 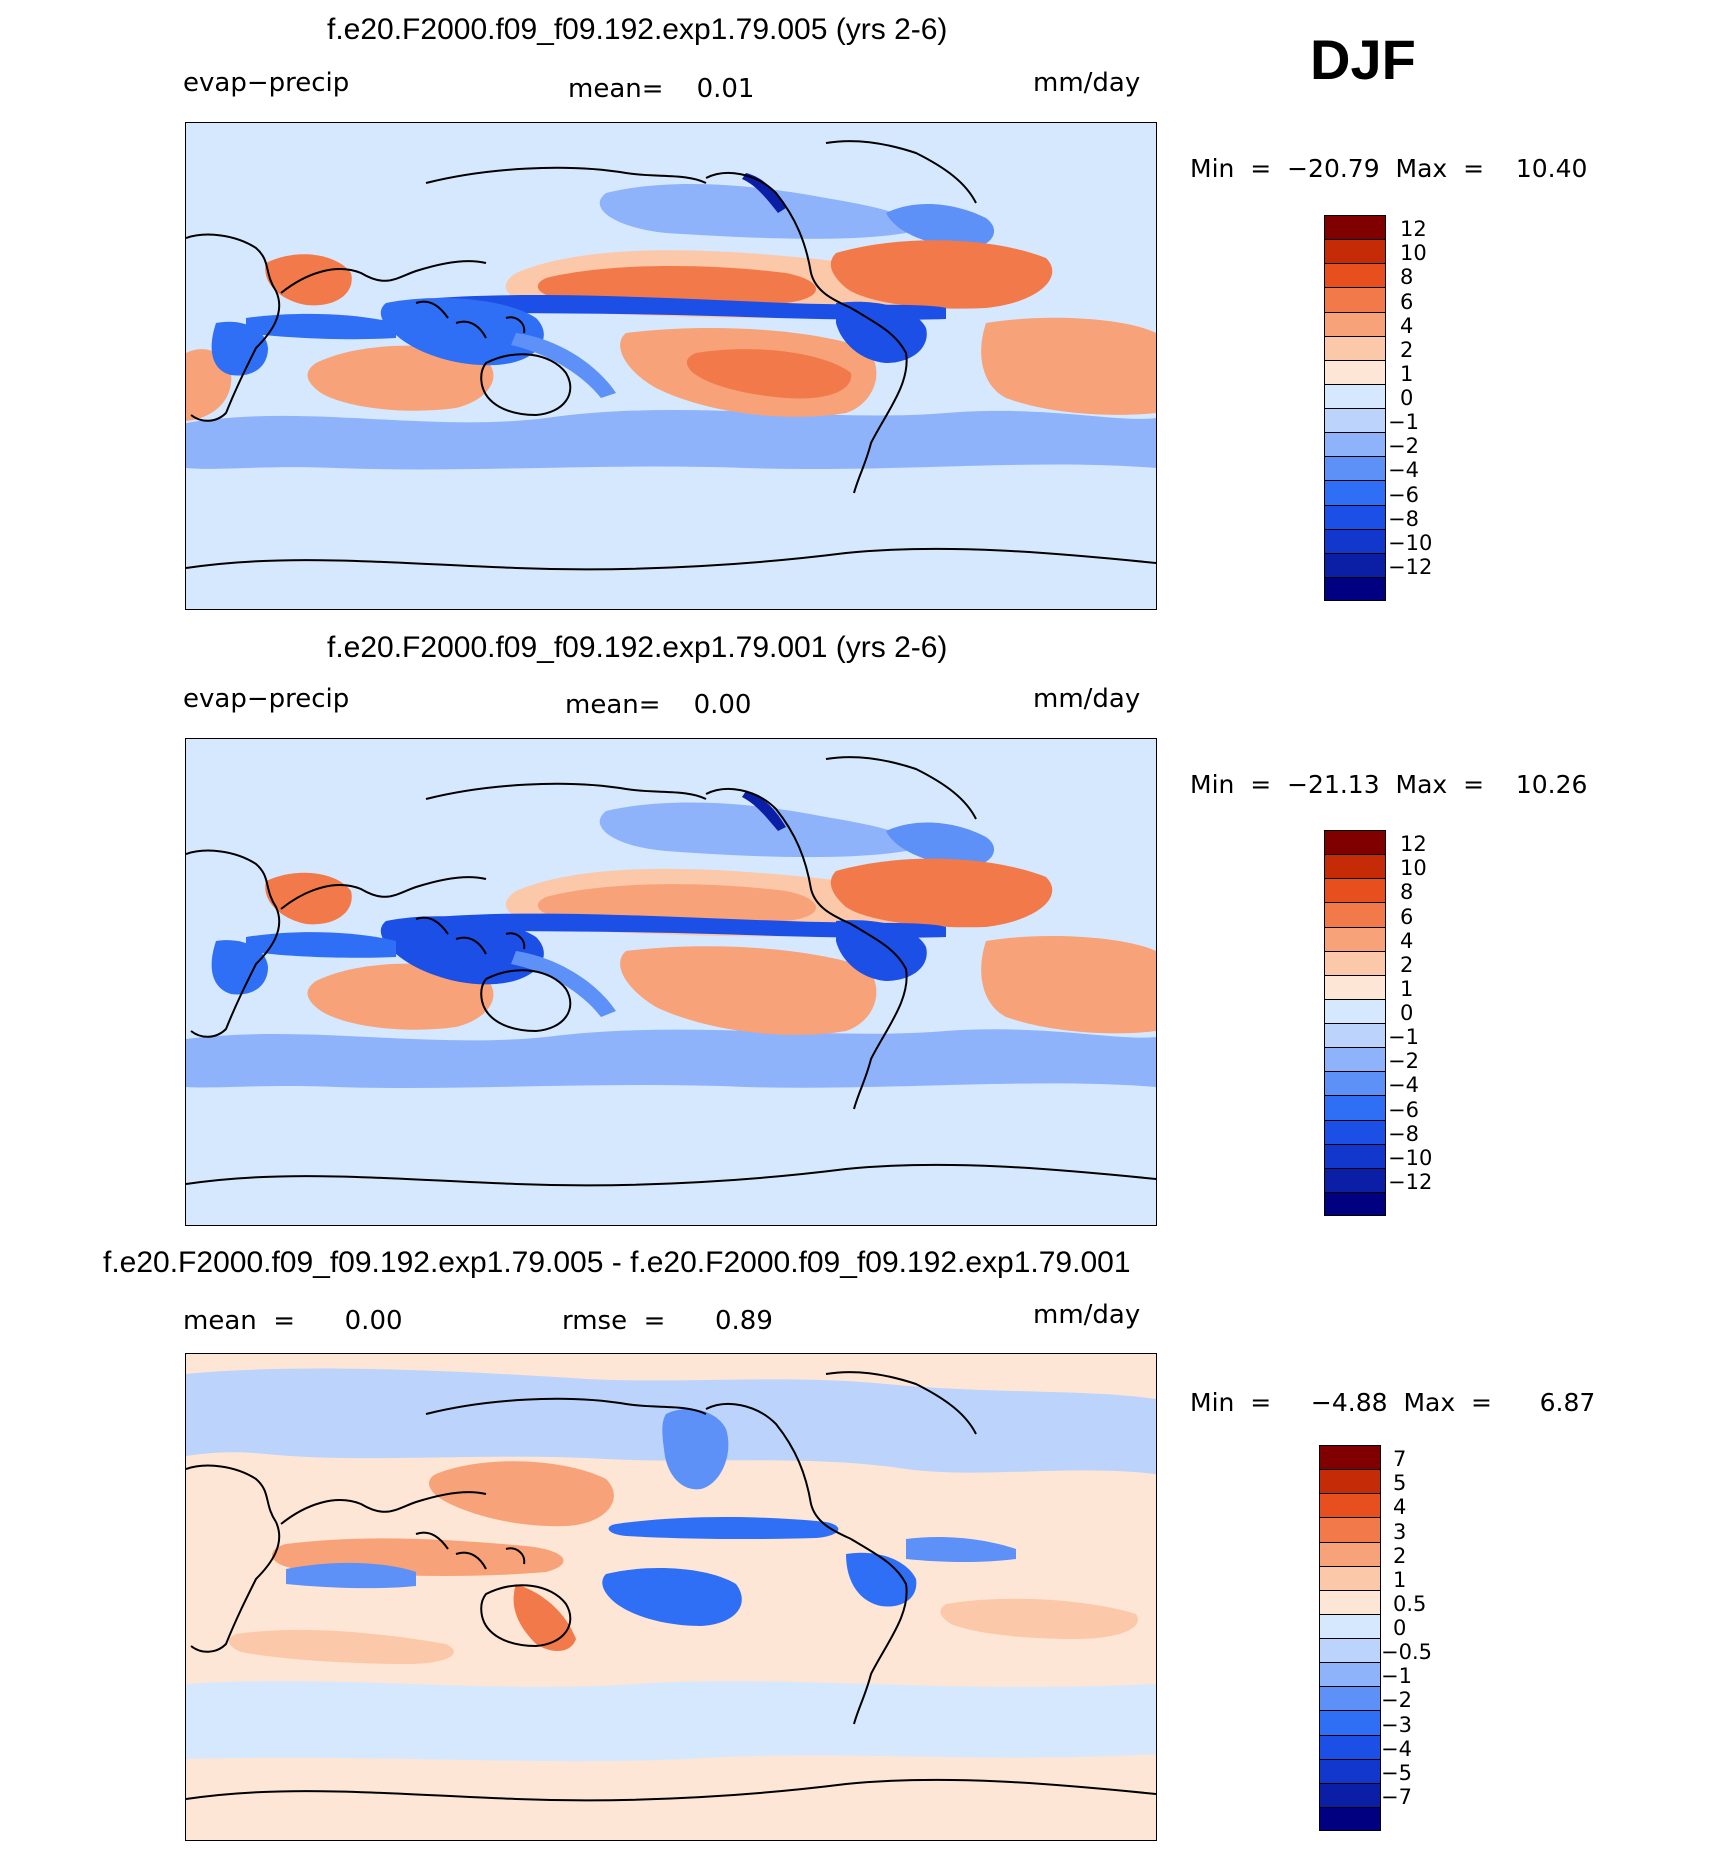 I want to click on panel-1-north-atlantic-storm, so click(x=940, y=226).